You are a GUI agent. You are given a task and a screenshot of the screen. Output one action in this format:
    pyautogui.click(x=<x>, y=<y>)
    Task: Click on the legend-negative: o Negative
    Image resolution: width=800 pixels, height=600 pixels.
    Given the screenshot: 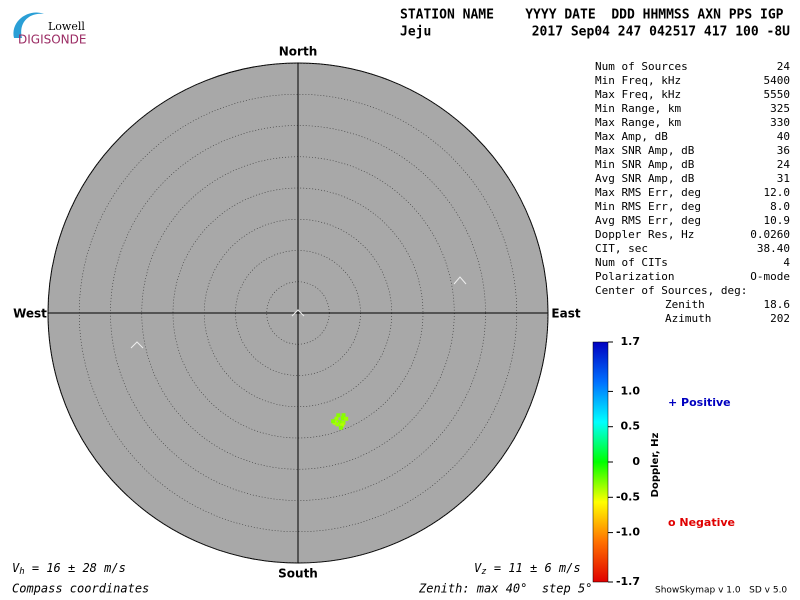 What is the action you would take?
    pyautogui.click(x=701, y=522)
    